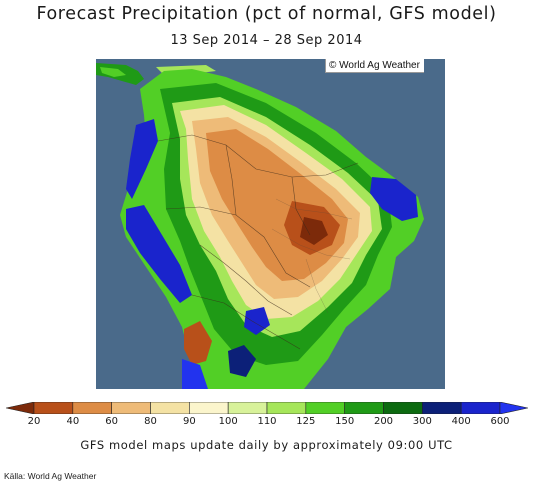  I want to click on legend-tick-label: 40, so click(73, 421).